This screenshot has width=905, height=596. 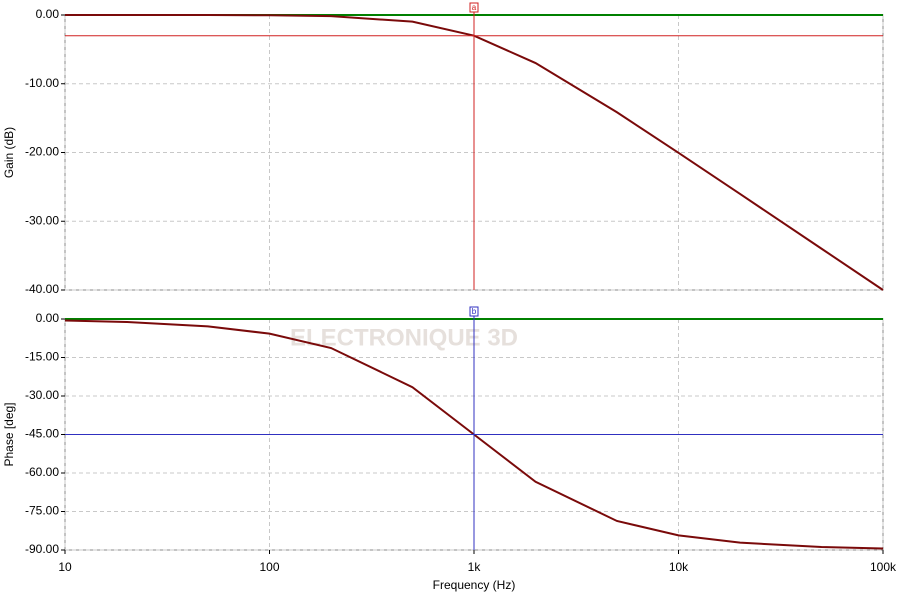 I want to click on x-tick-label: 1k, so click(x=475, y=567).